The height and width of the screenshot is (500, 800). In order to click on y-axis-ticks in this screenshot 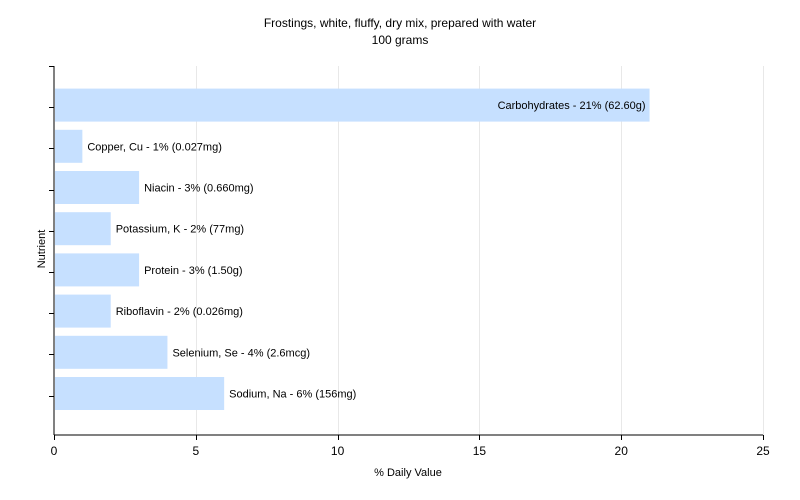, I will do `click(51, 231)`.